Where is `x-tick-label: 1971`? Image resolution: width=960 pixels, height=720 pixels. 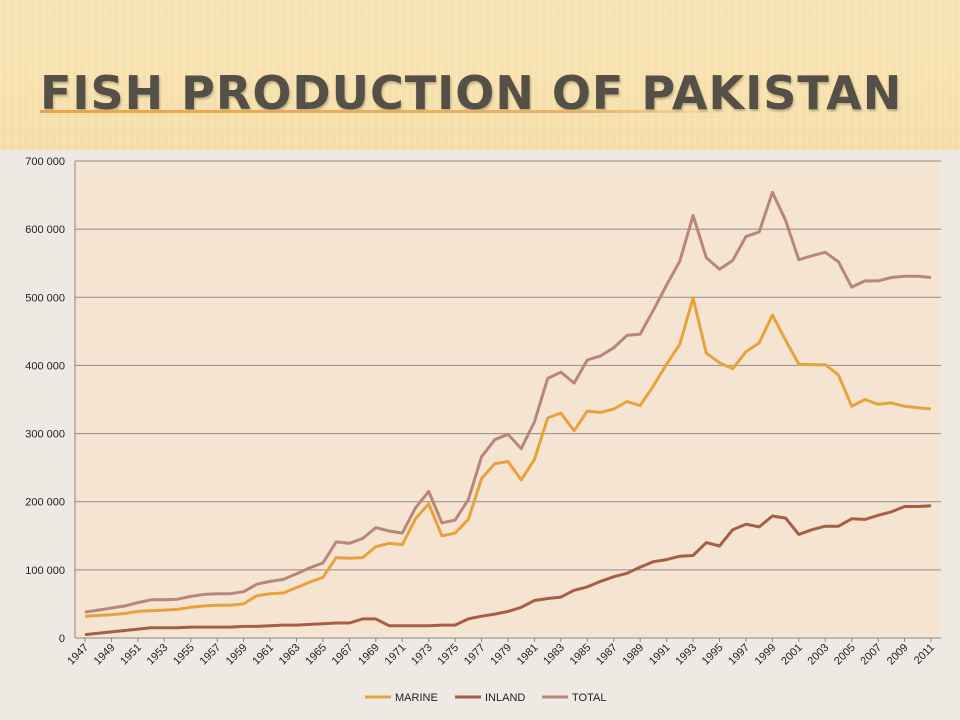
x-tick-label: 1971 is located at coordinates (396, 655).